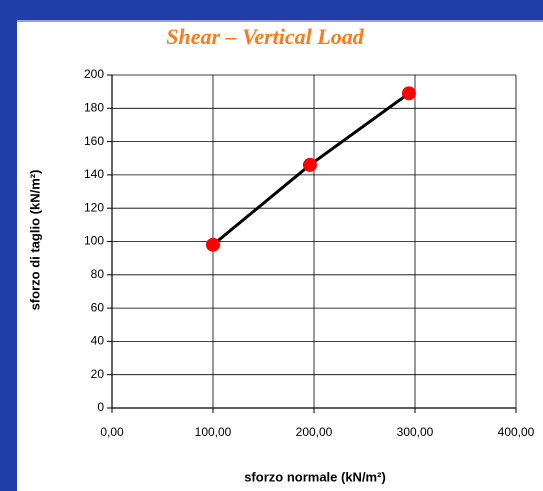 The height and width of the screenshot is (491, 543). What do you see at coordinates (415, 432) in the screenshot?
I see `x-tick-label: 300,00` at bounding box center [415, 432].